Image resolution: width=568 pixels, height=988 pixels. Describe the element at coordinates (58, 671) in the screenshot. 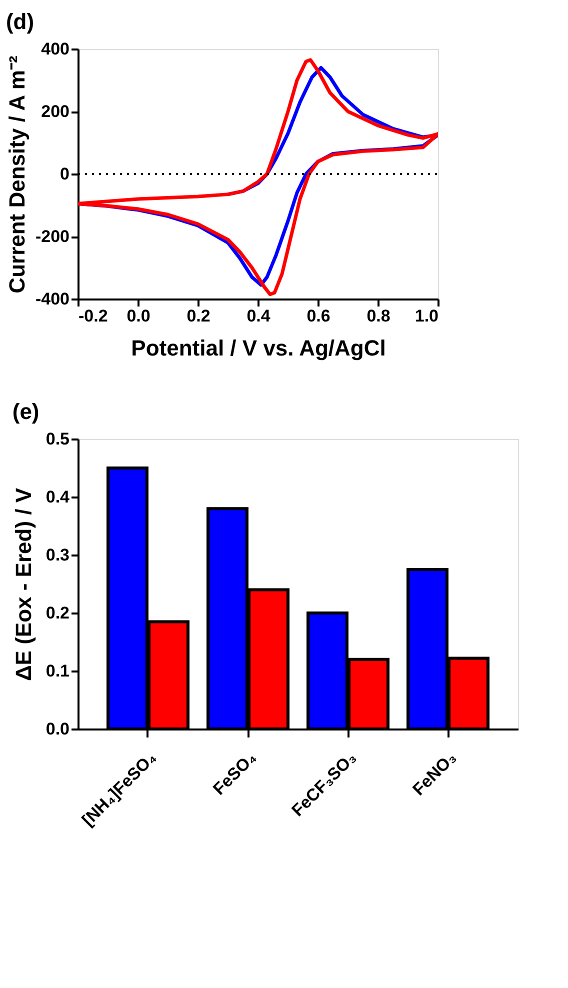

I see `y-tick-label: 0.1` at that location.